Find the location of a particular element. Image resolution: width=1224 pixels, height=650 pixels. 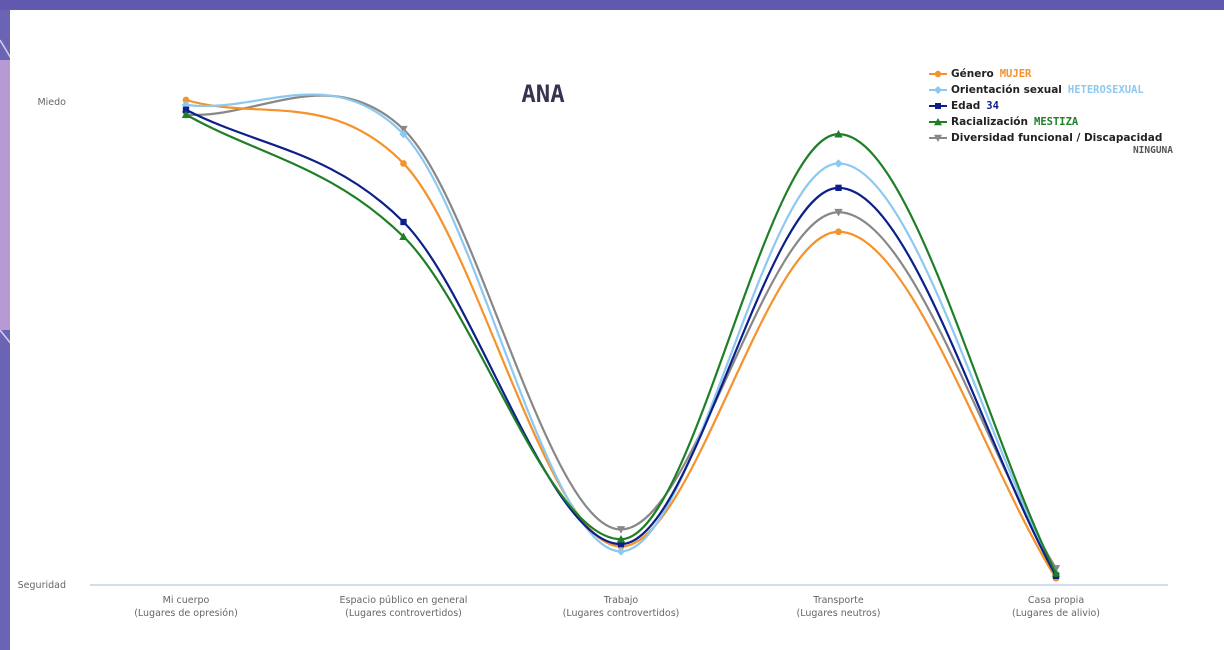

legend-item: Género MUJER is located at coordinates (1050, 74).